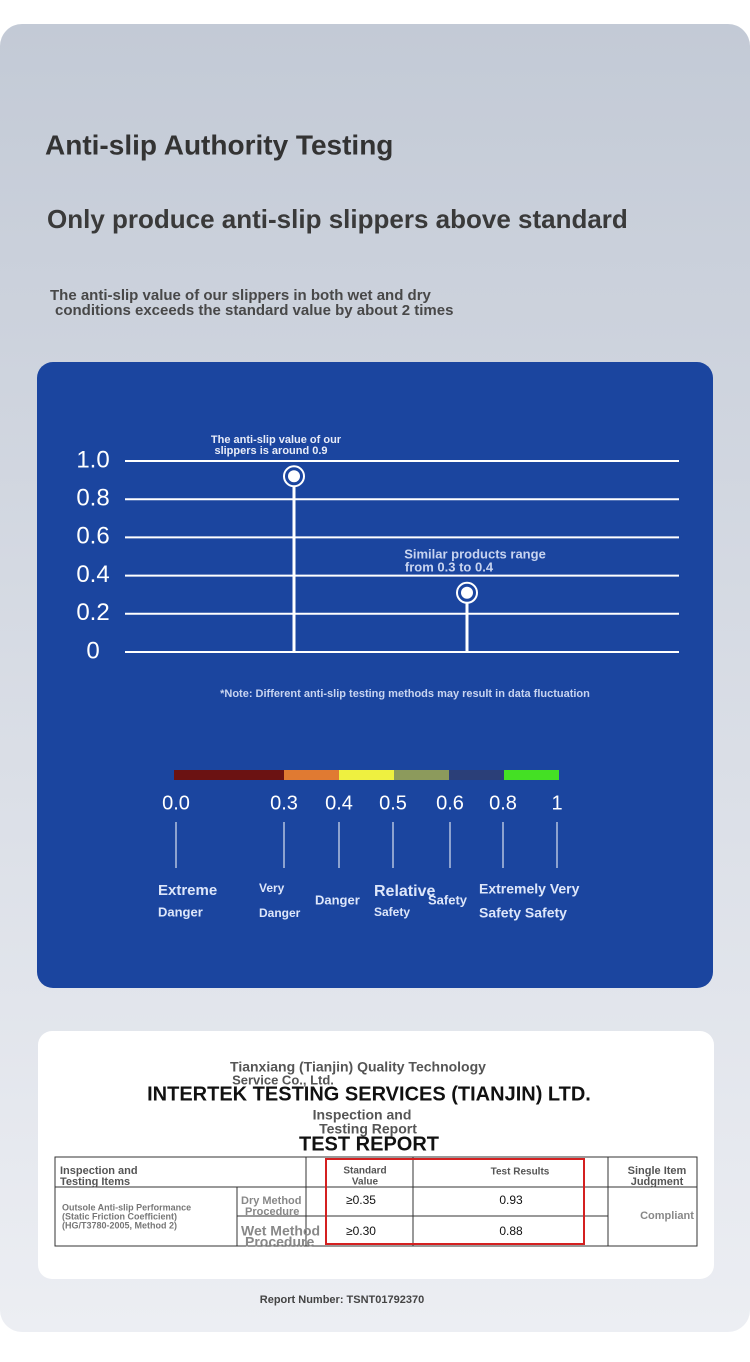  What do you see at coordinates (657, 1171) in the screenshot?
I see `table-header: Single Item` at bounding box center [657, 1171].